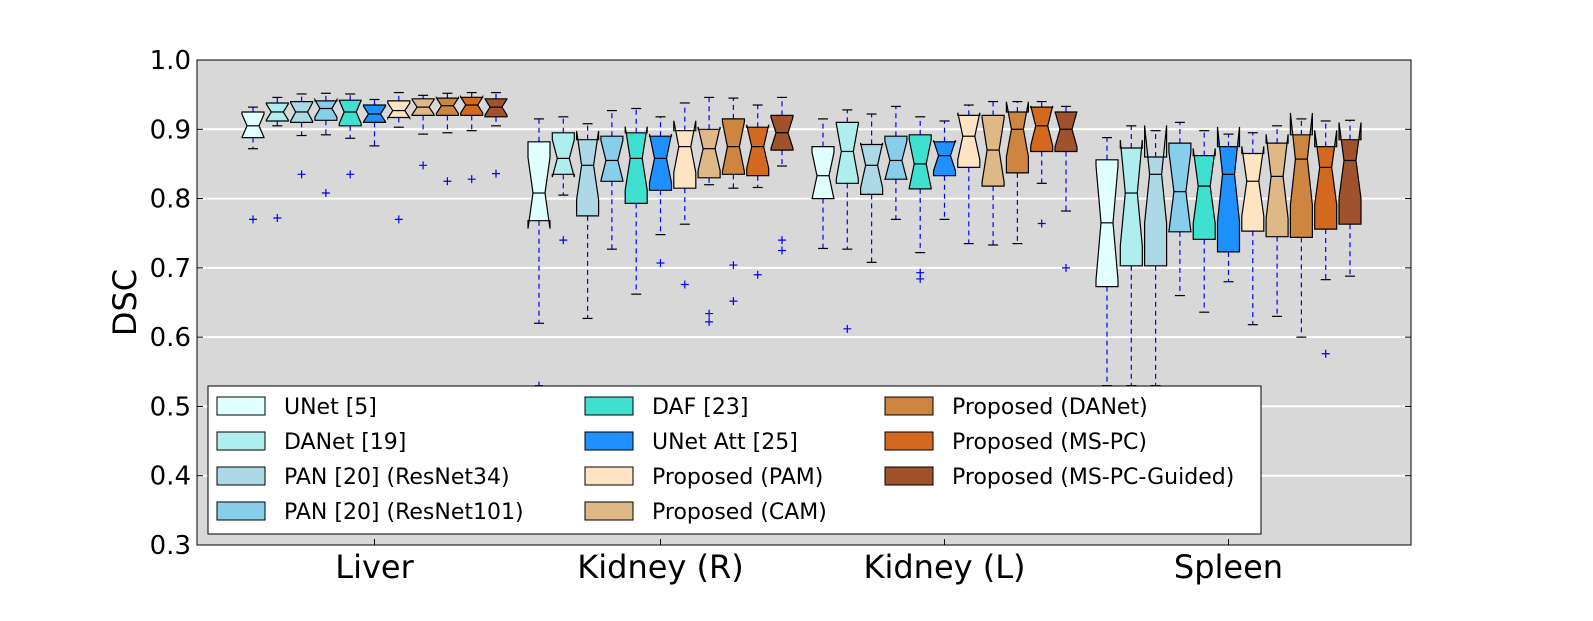  Describe the element at coordinates (404, 512) in the screenshot. I see `legend-label: PAN [20] (ResNet101)` at that location.